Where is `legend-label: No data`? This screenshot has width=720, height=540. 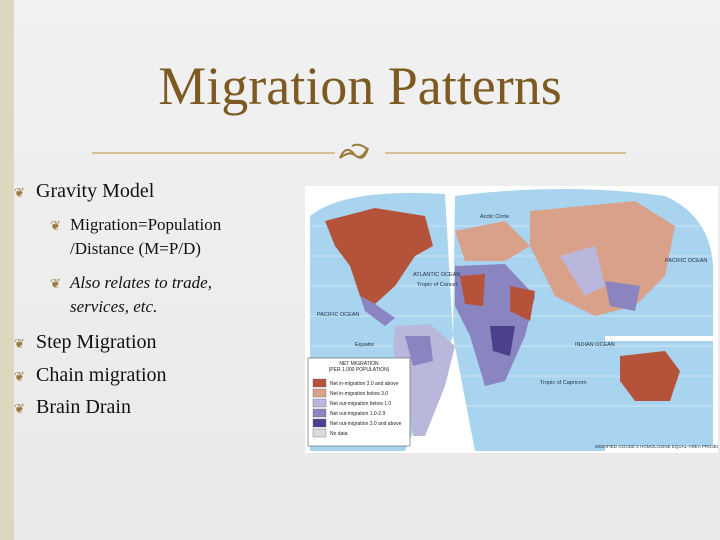
legend-label: No data is located at coordinates (339, 434).